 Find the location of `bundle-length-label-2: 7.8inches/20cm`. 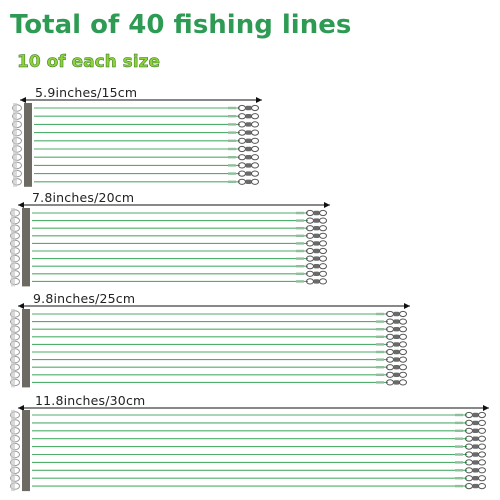

bundle-length-label-2: 7.8inches/20cm is located at coordinates (83, 197).